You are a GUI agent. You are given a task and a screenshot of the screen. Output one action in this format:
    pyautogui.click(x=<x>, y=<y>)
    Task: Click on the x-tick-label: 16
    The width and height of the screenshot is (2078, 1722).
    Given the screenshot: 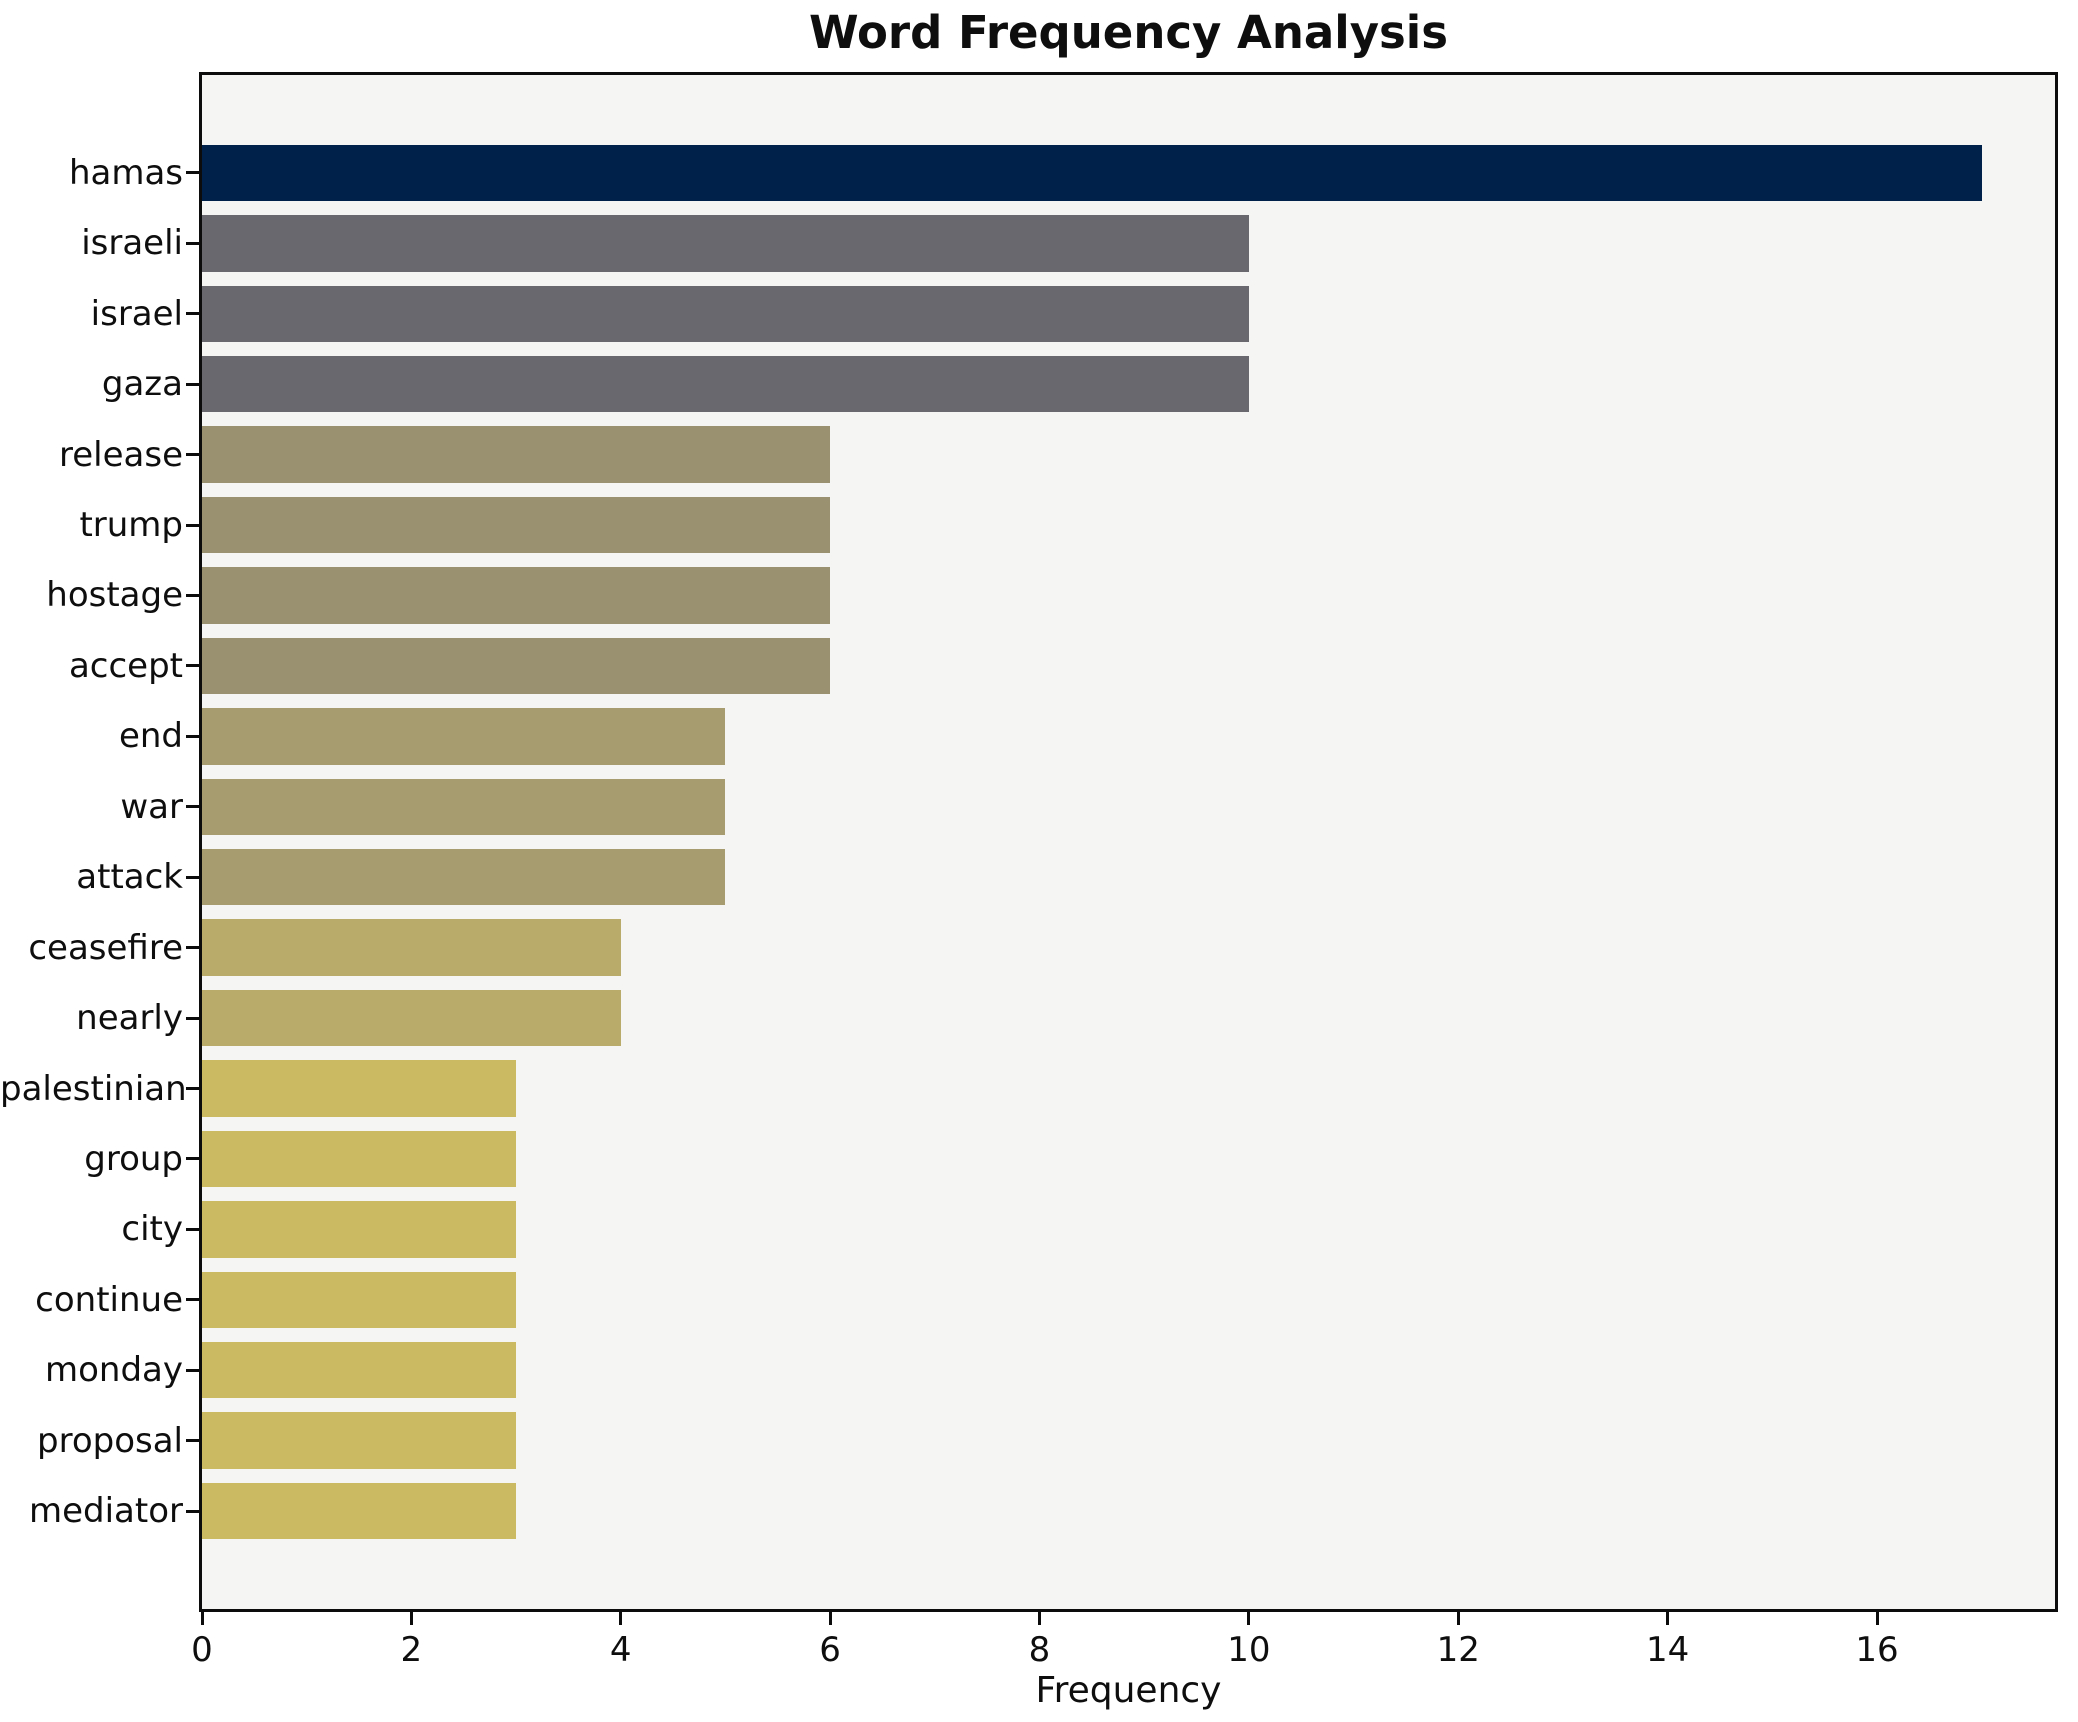 What is the action you would take?
    pyautogui.click(x=1877, y=1650)
    